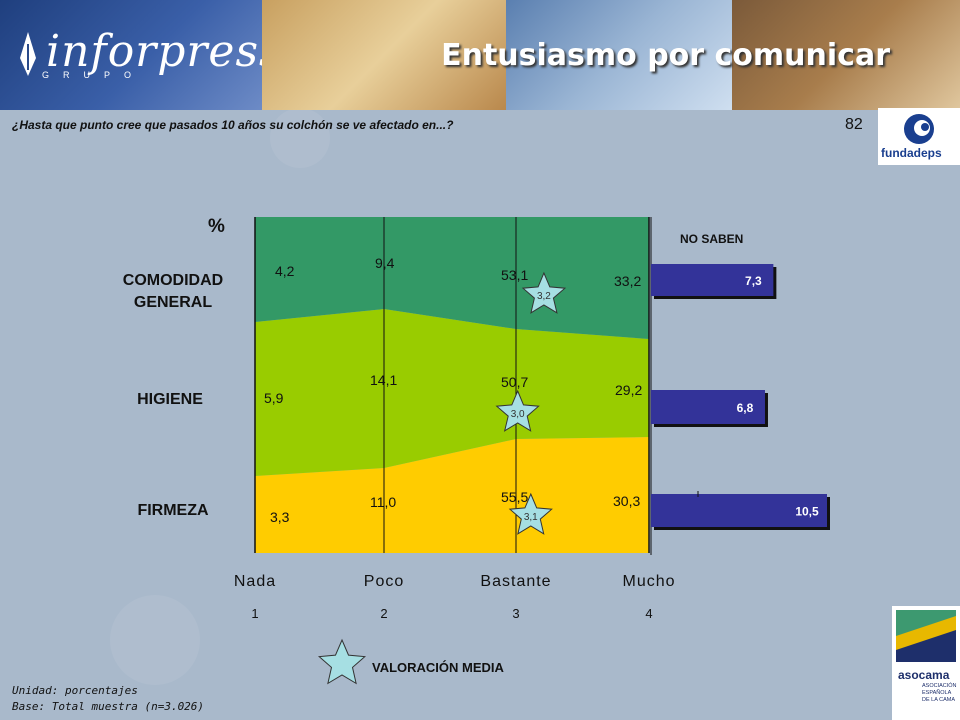 This screenshot has height=720, width=960. Describe the element at coordinates (753, 281) in the screenshot. I see `no-saben-value: 7,3` at that location.